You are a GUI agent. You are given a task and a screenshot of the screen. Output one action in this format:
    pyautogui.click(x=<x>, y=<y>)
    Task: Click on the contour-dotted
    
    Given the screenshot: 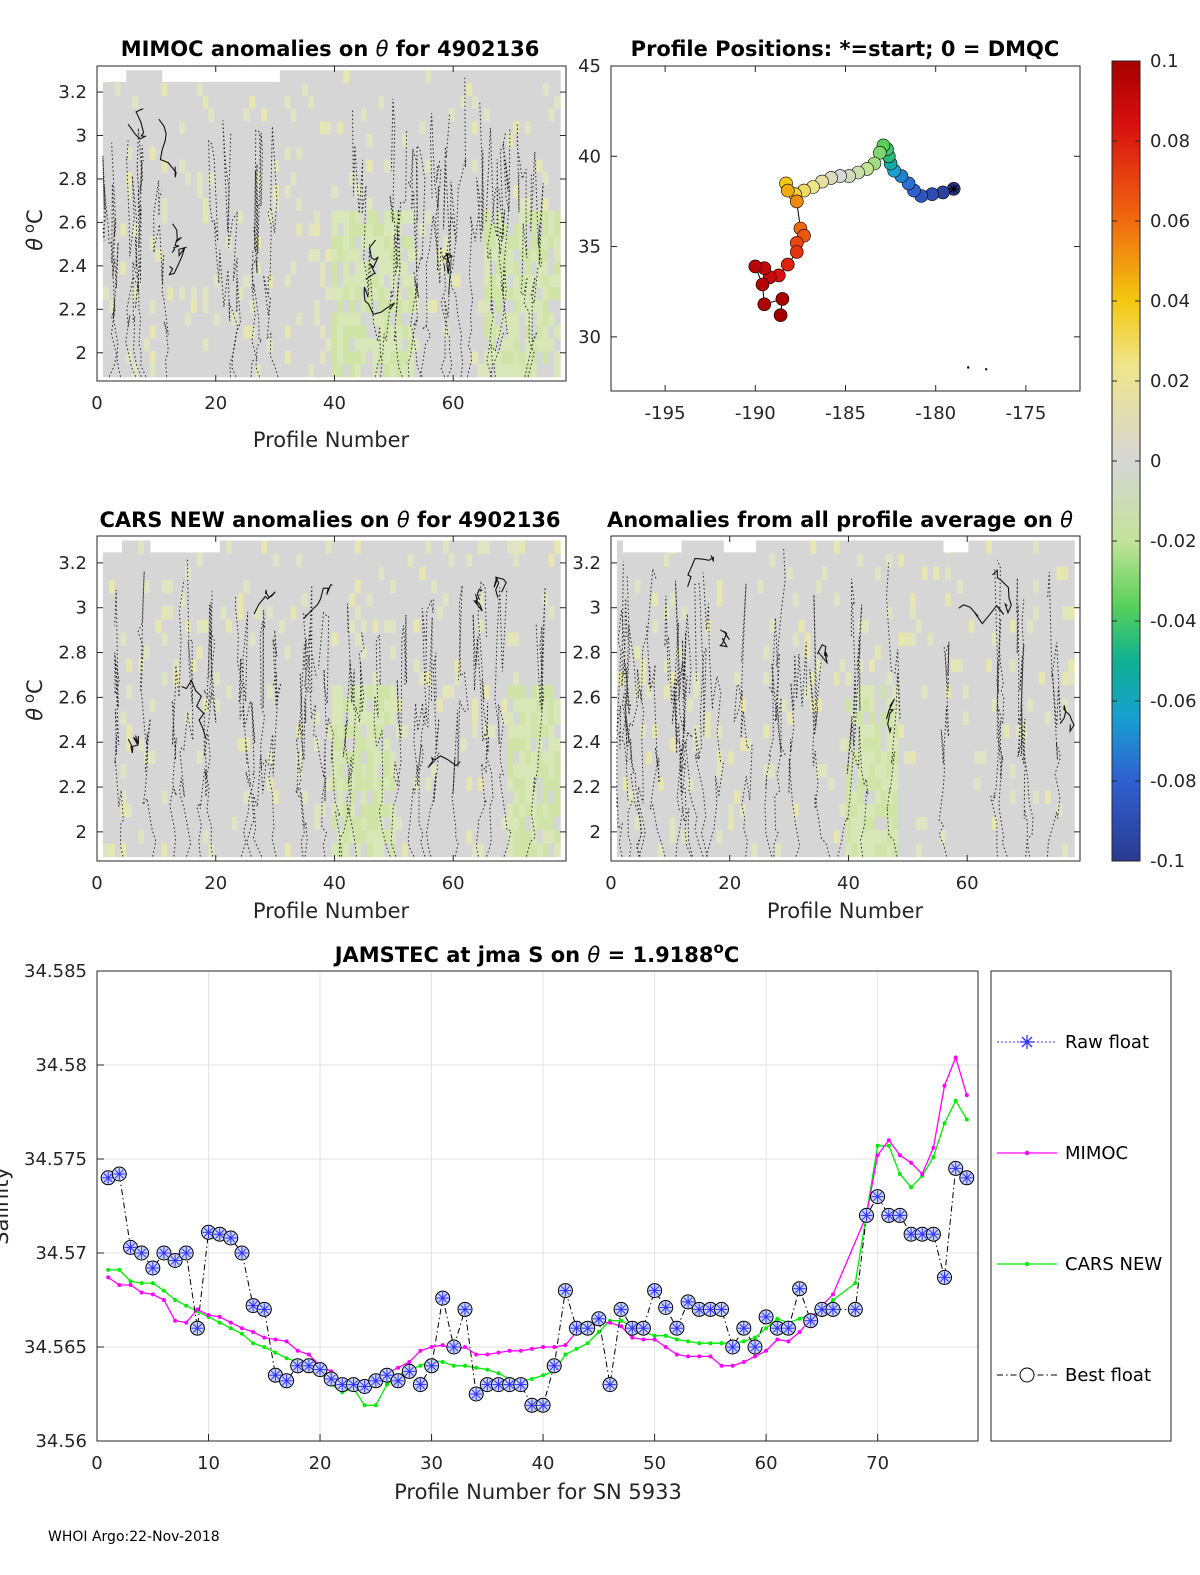 What is the action you would take?
    pyautogui.click(x=525, y=250)
    